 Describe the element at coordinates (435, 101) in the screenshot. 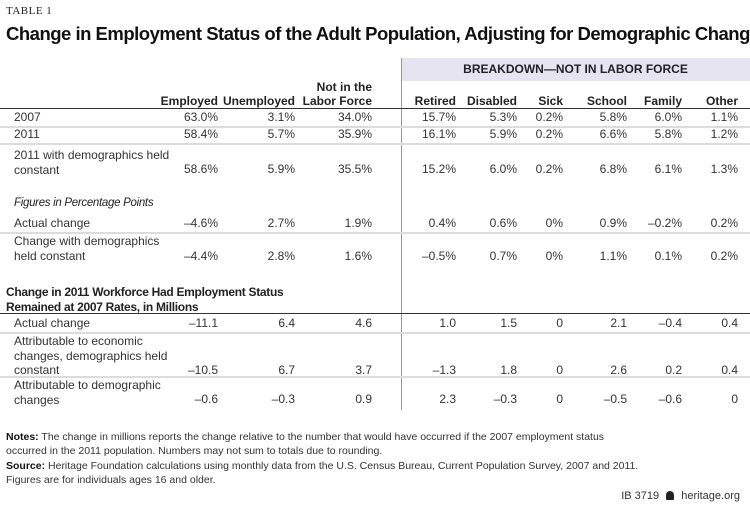

I see `column-header-retired: Retired` at that location.